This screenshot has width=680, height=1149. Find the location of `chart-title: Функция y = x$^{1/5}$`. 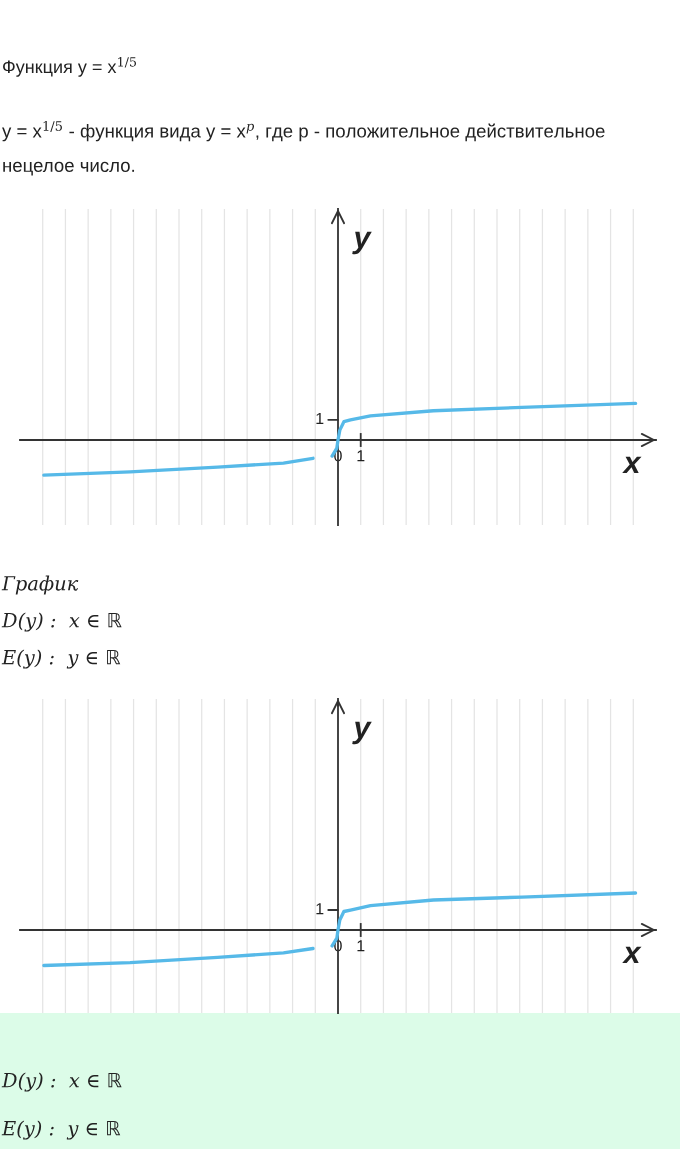

chart-title: Функция y = x$^{1/5}$ is located at coordinates (70, 67).